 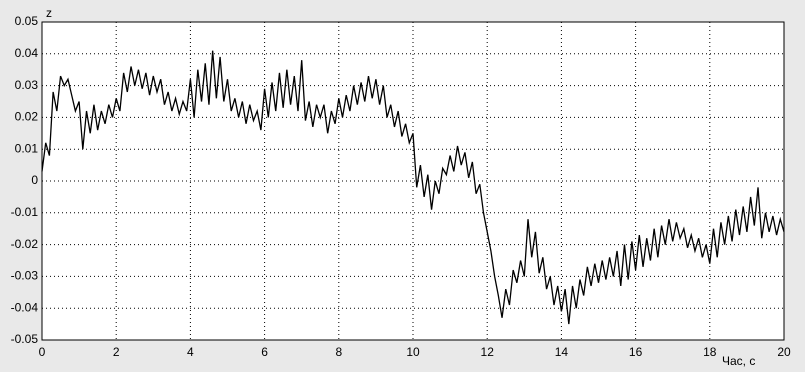 I want to click on x-tick-label: 6, so click(x=264, y=352).